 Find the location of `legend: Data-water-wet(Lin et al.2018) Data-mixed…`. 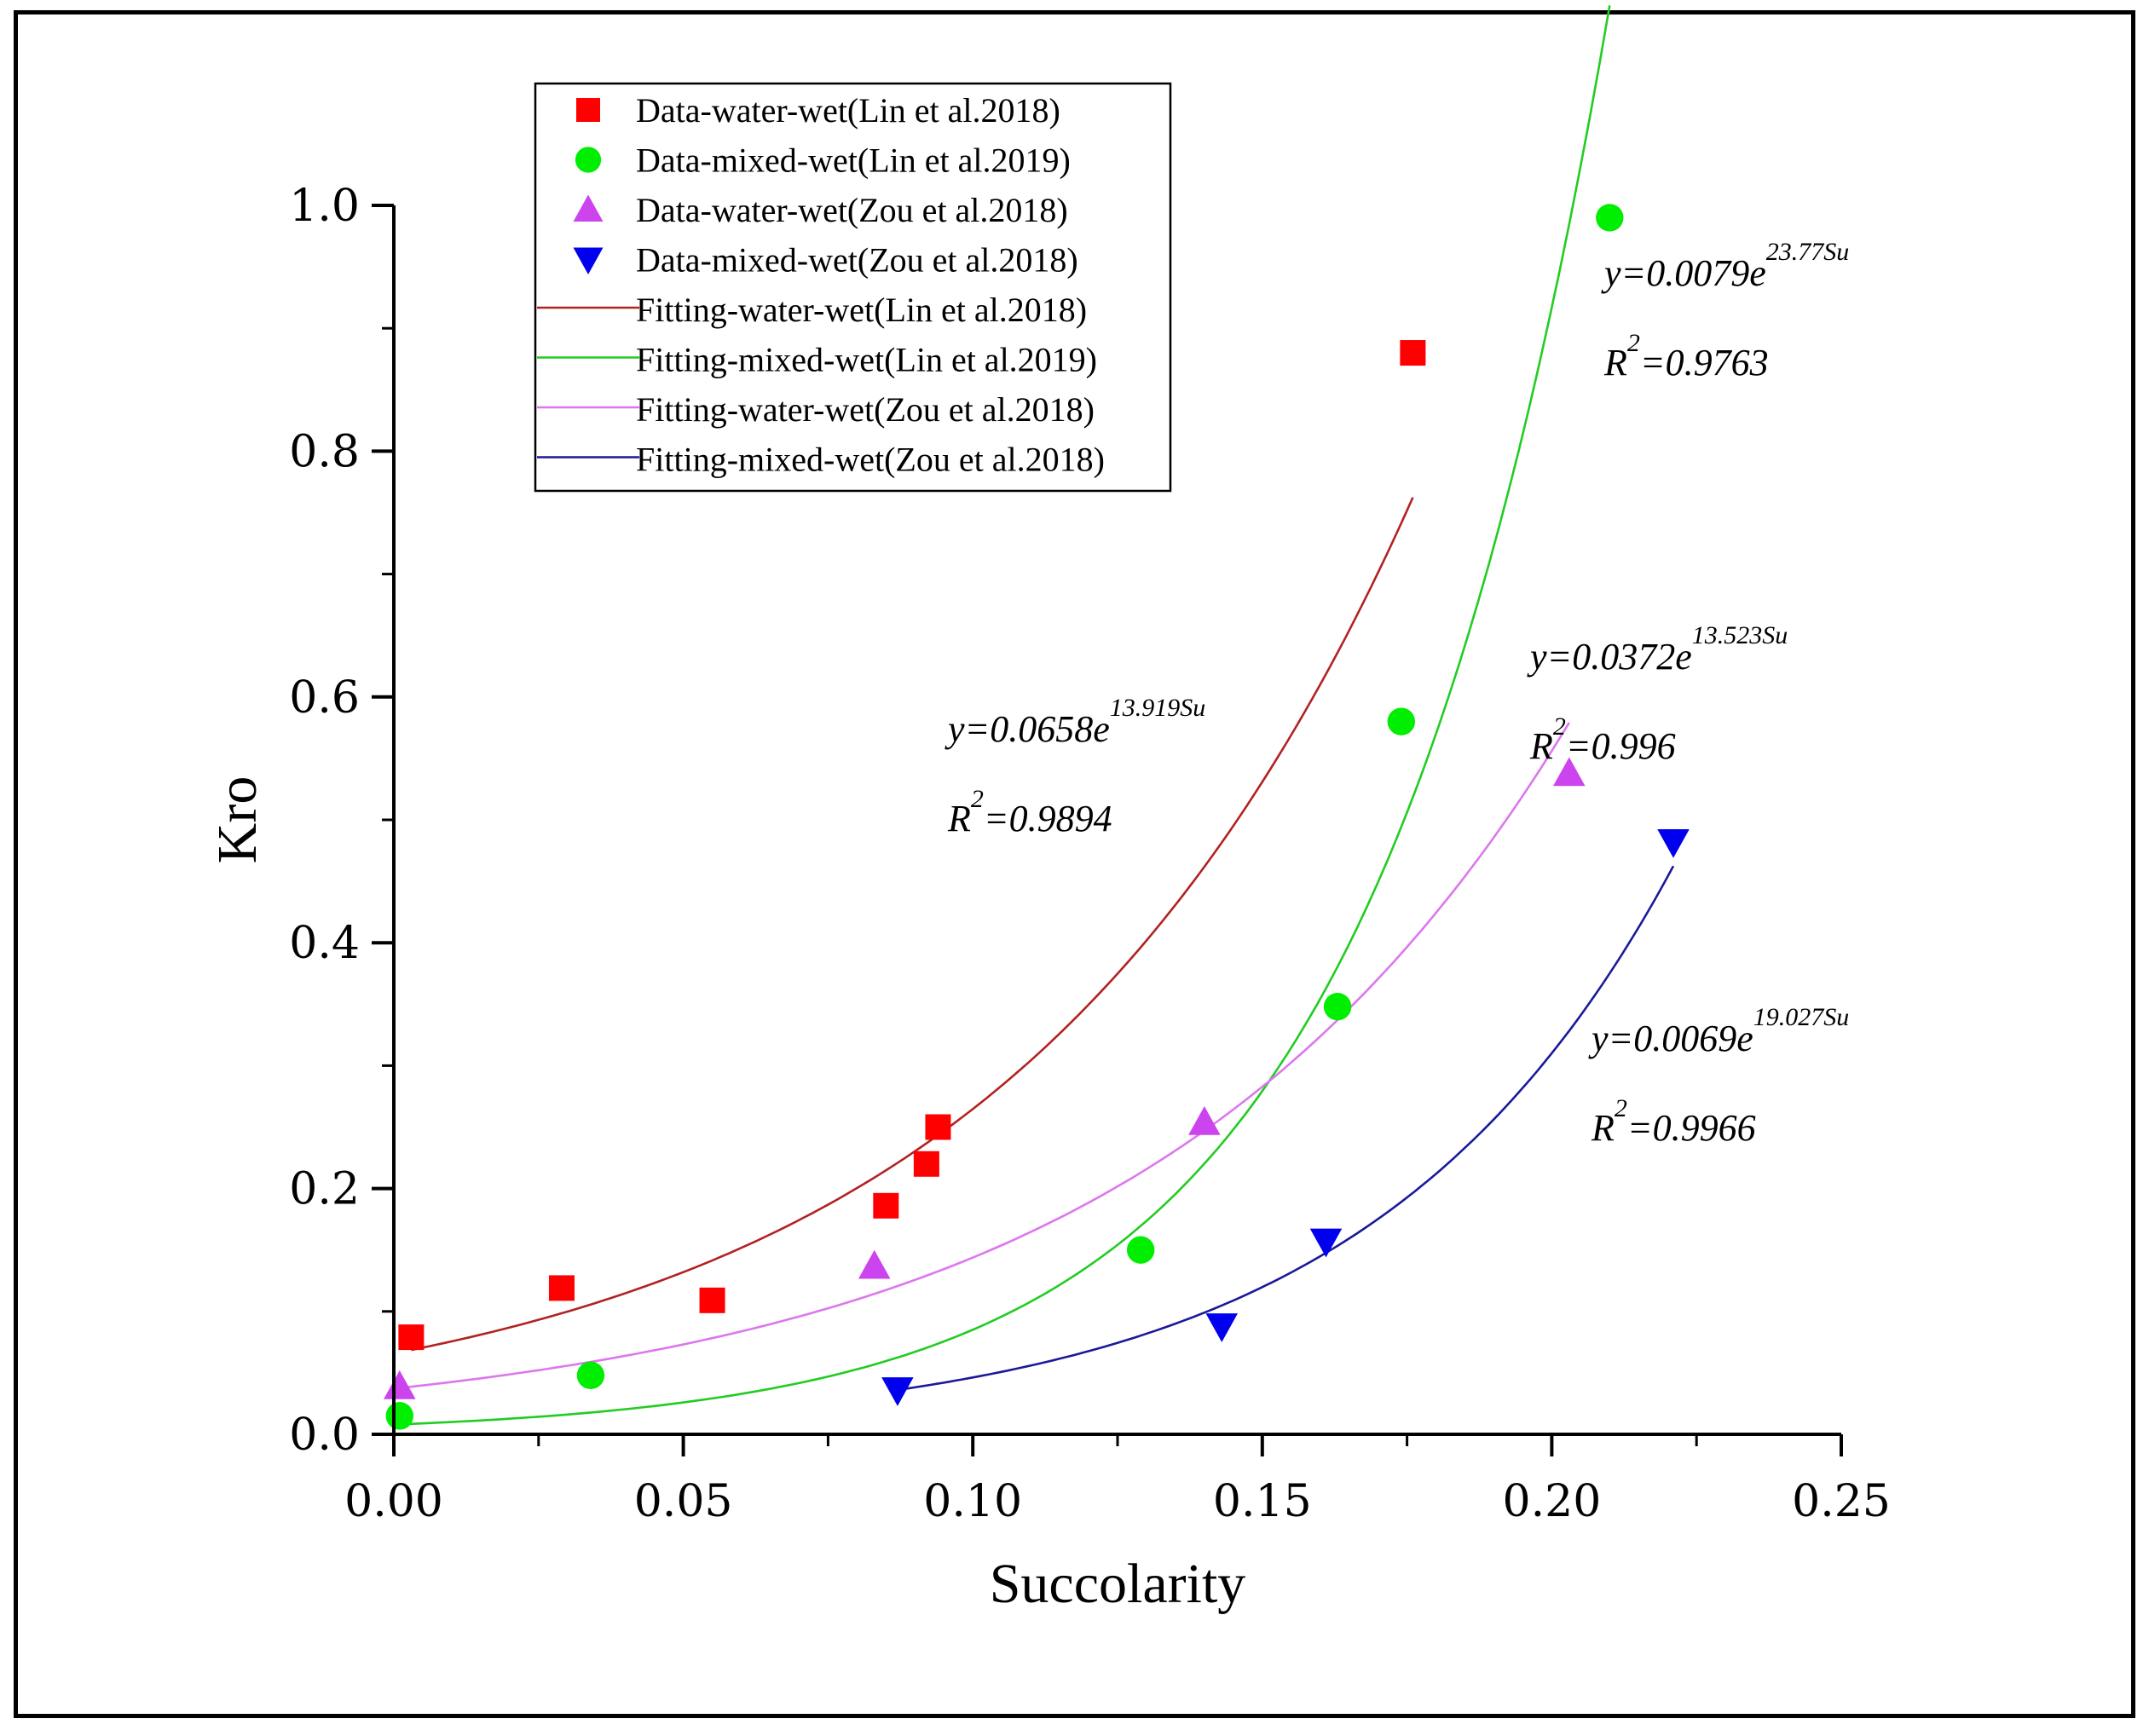

legend: Data-water-wet(Lin et al.2018) Data-mixed… is located at coordinates (853, 287).